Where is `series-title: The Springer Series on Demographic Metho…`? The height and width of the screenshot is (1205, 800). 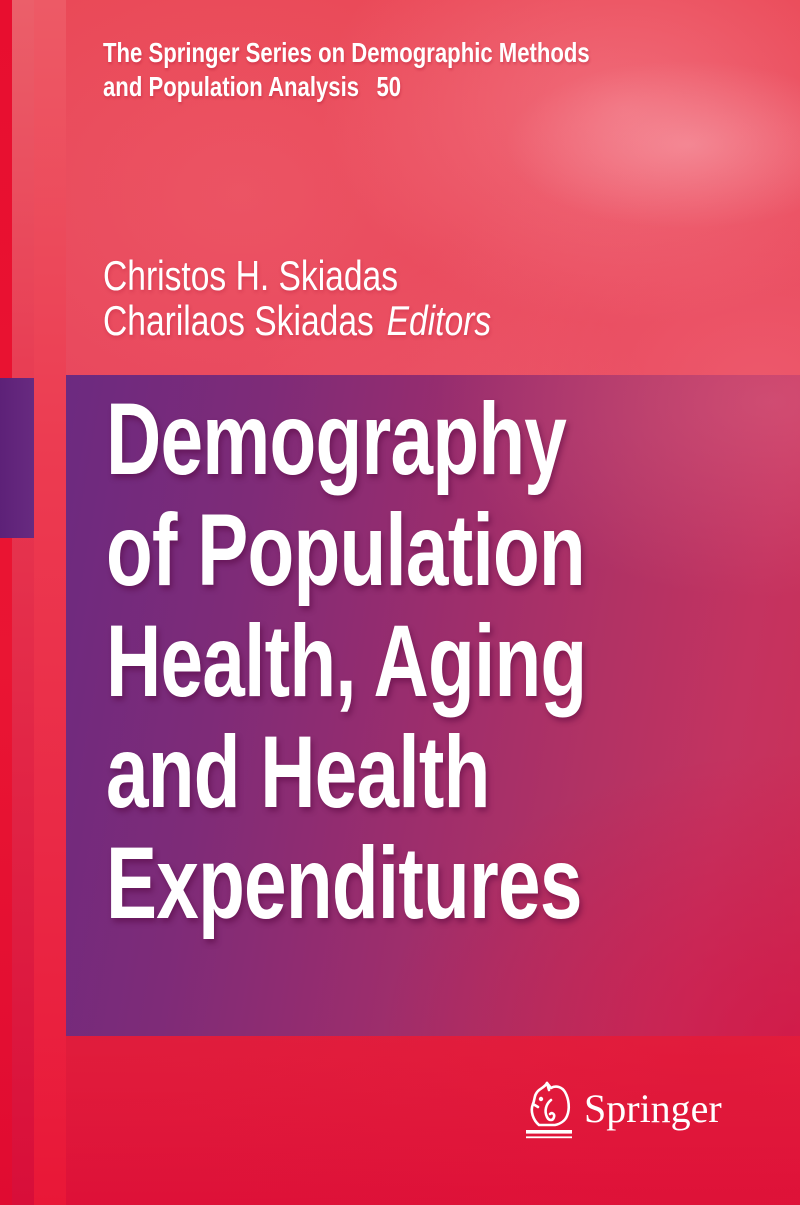 series-title: The Springer Series on Demographic Metho… is located at coordinates (403, 70).